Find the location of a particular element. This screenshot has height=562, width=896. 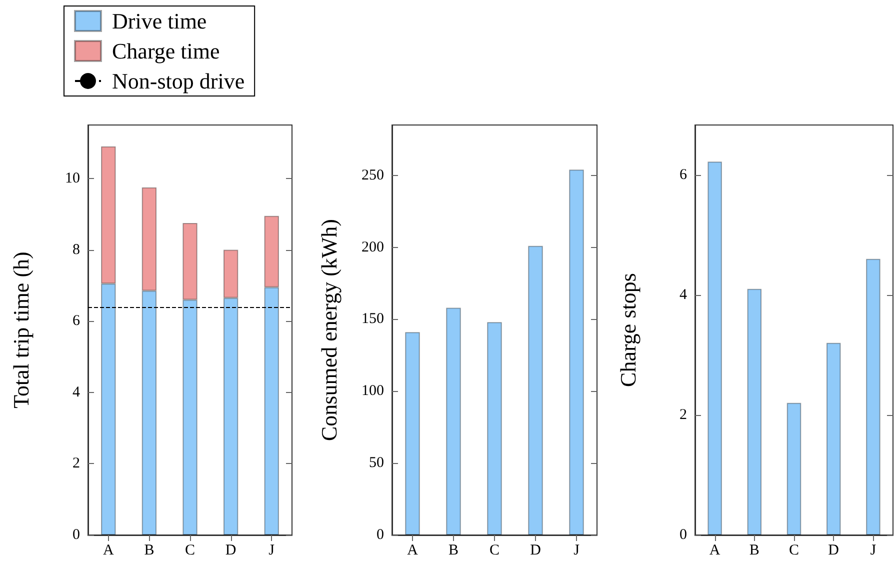

y-axis-title: Consumed energy (kWh) is located at coordinates (329, 330).